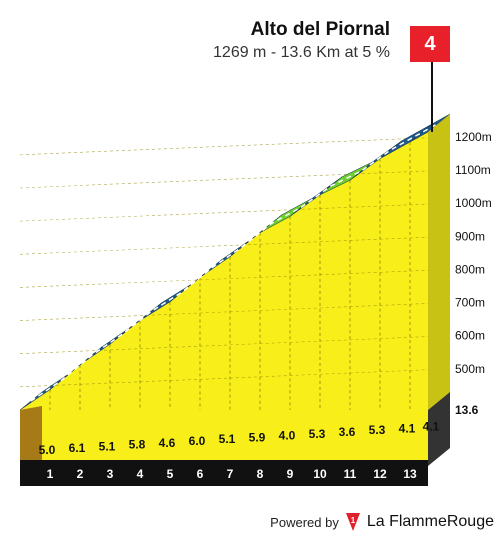 Image resolution: width=500 pixels, height=544 pixels. I want to click on climb-number: 4, so click(430, 44).